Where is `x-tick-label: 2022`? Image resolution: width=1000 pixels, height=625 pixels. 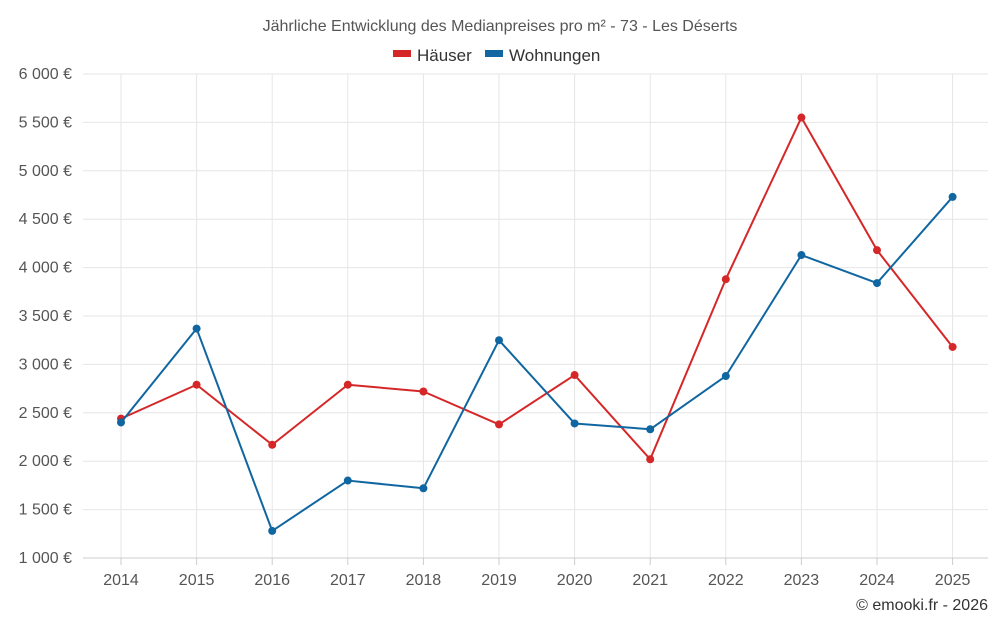 x-tick-label: 2022 is located at coordinates (726, 580).